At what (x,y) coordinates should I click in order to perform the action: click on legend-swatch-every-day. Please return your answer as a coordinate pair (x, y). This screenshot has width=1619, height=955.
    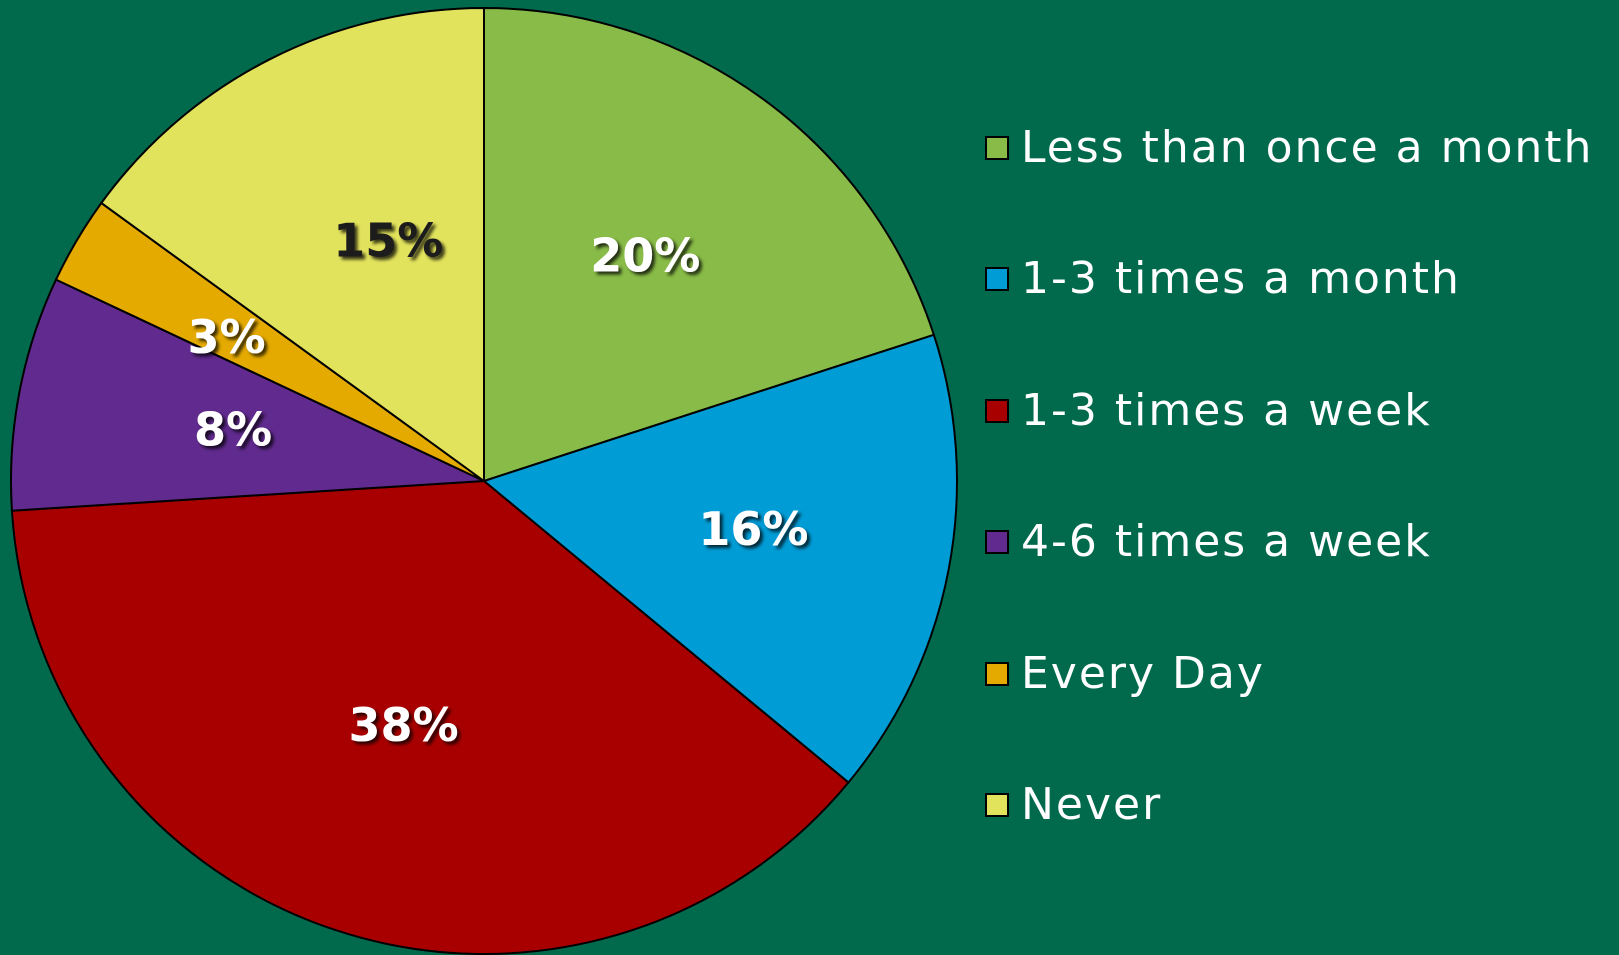
    Looking at the image, I should click on (997, 673).